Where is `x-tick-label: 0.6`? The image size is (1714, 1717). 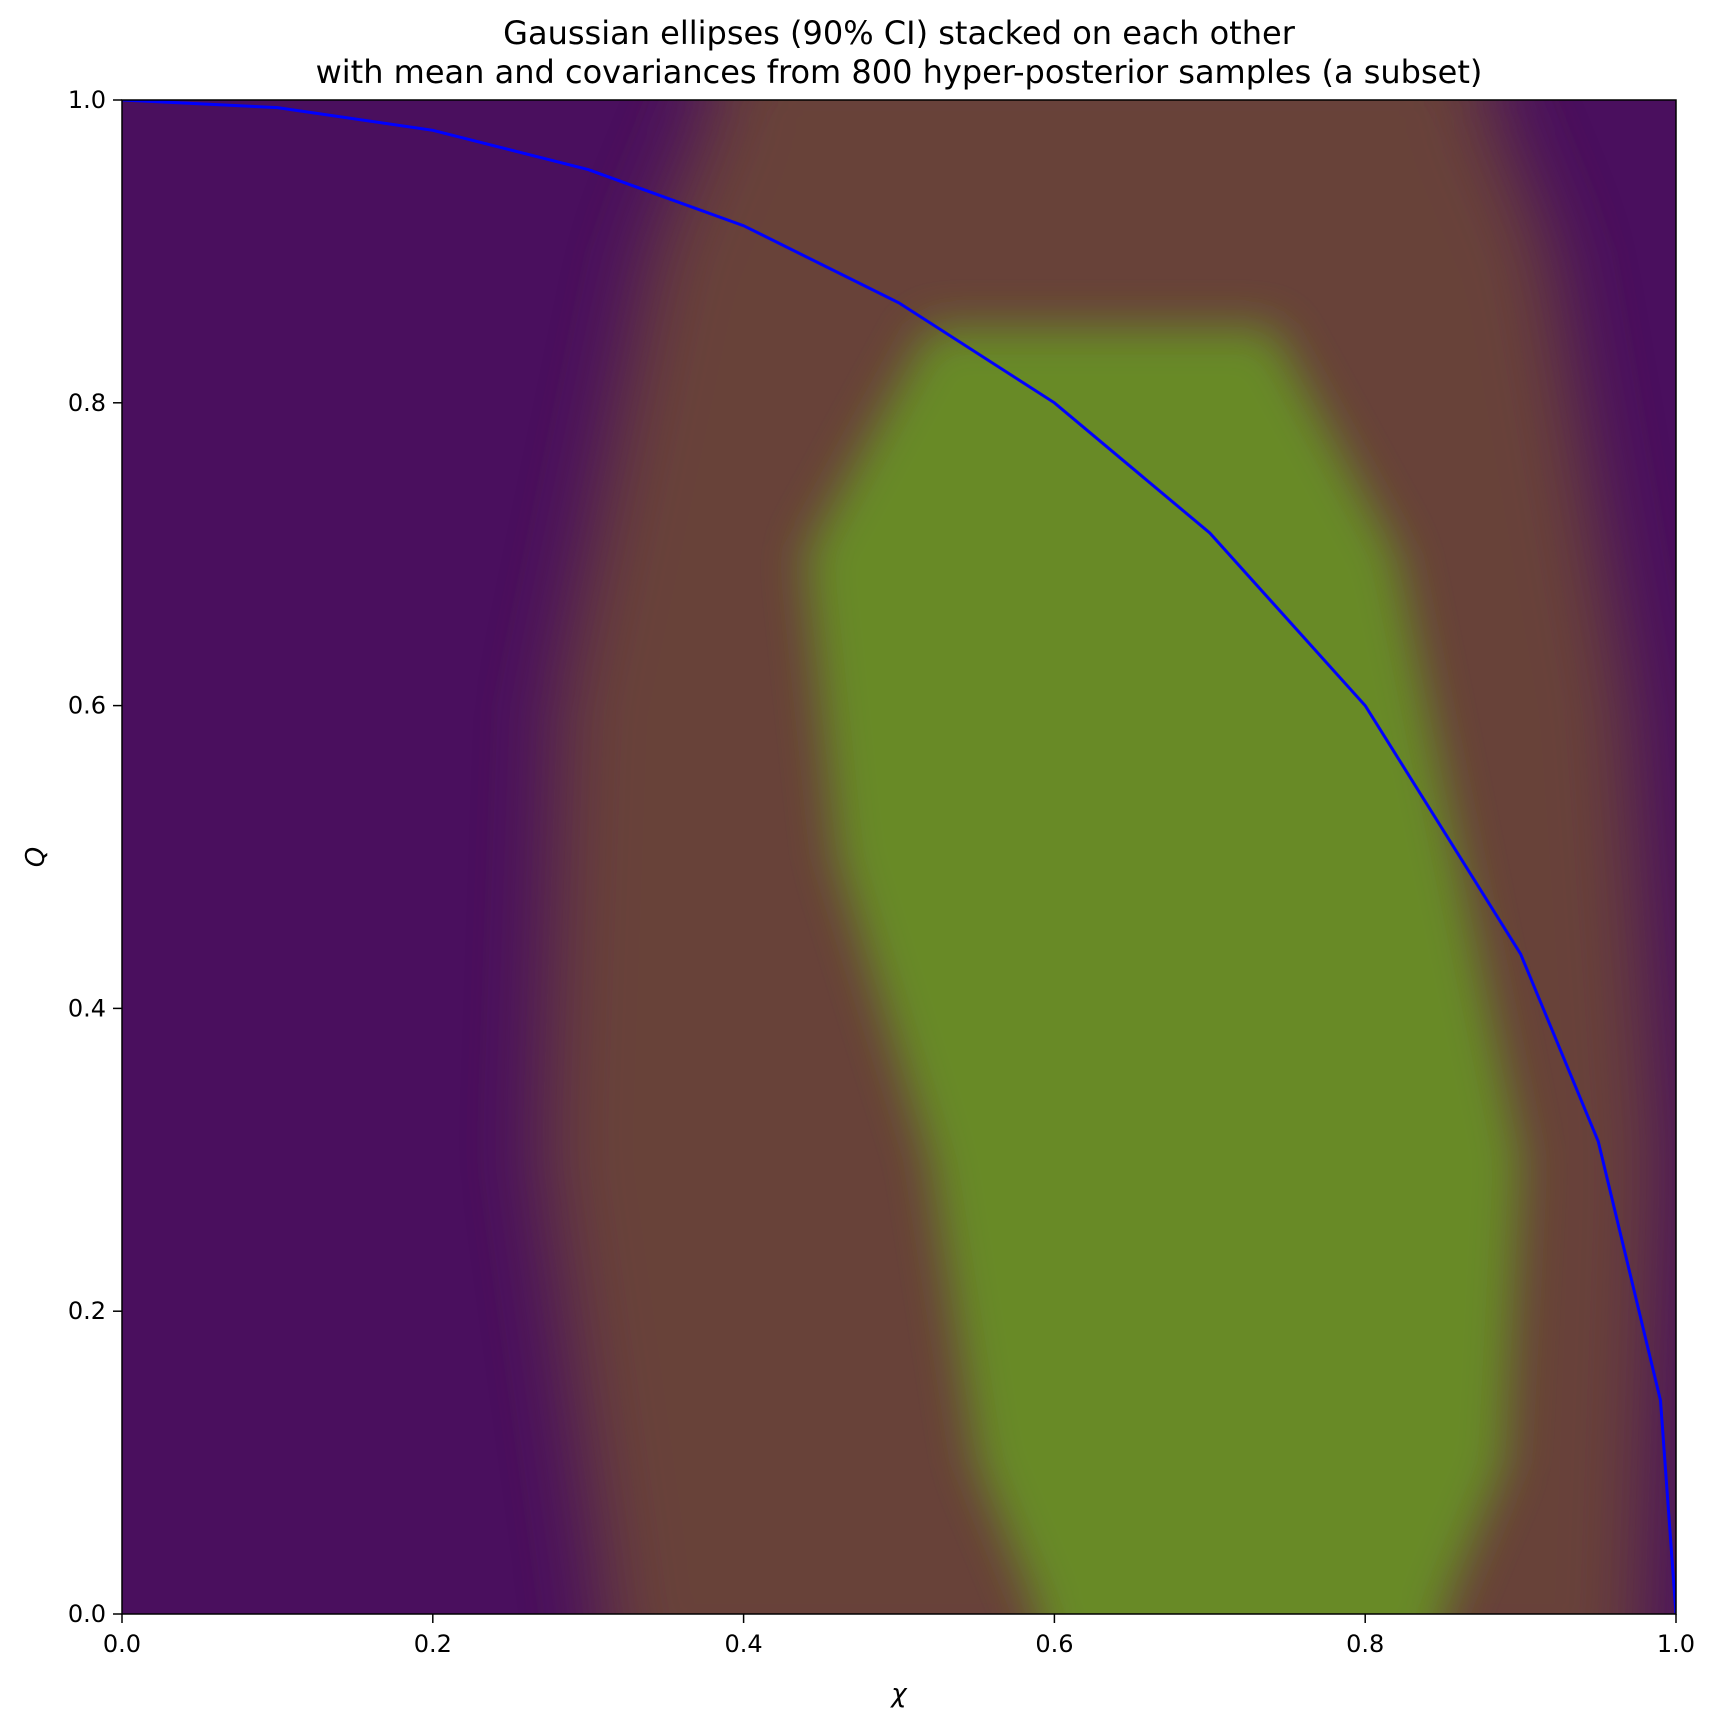
x-tick-label: 0.6 is located at coordinates (1054, 1644).